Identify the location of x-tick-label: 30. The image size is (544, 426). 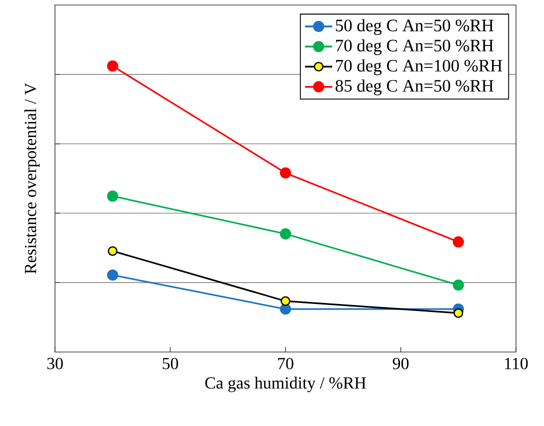
(55, 364).